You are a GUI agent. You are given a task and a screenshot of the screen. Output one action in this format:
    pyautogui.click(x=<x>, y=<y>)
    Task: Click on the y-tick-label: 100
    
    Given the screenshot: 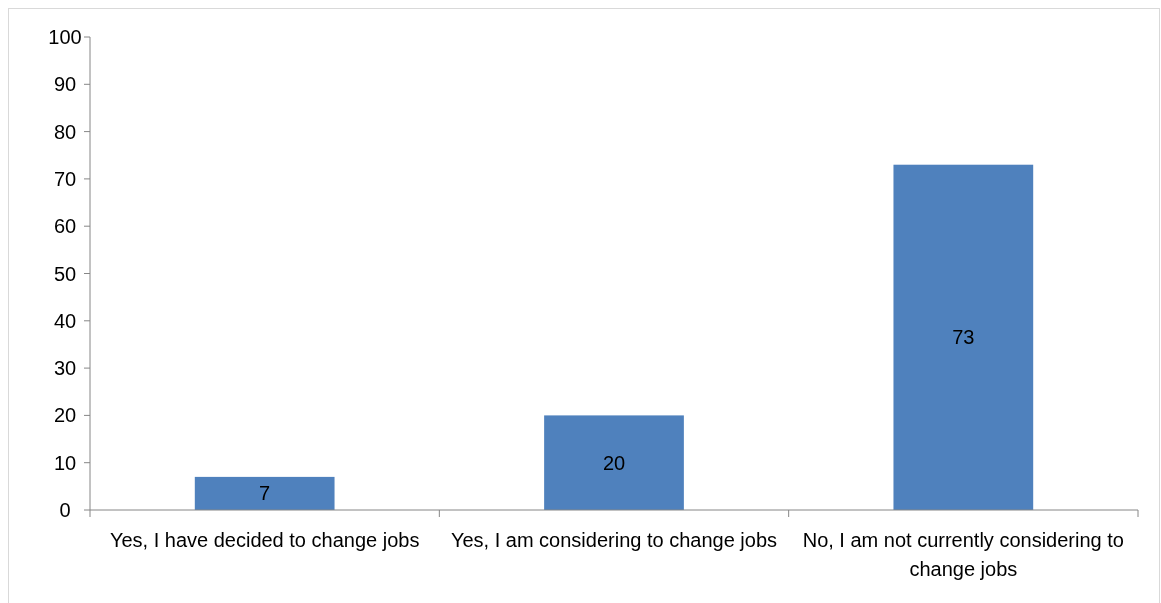 What is the action you would take?
    pyautogui.click(x=65, y=37)
    